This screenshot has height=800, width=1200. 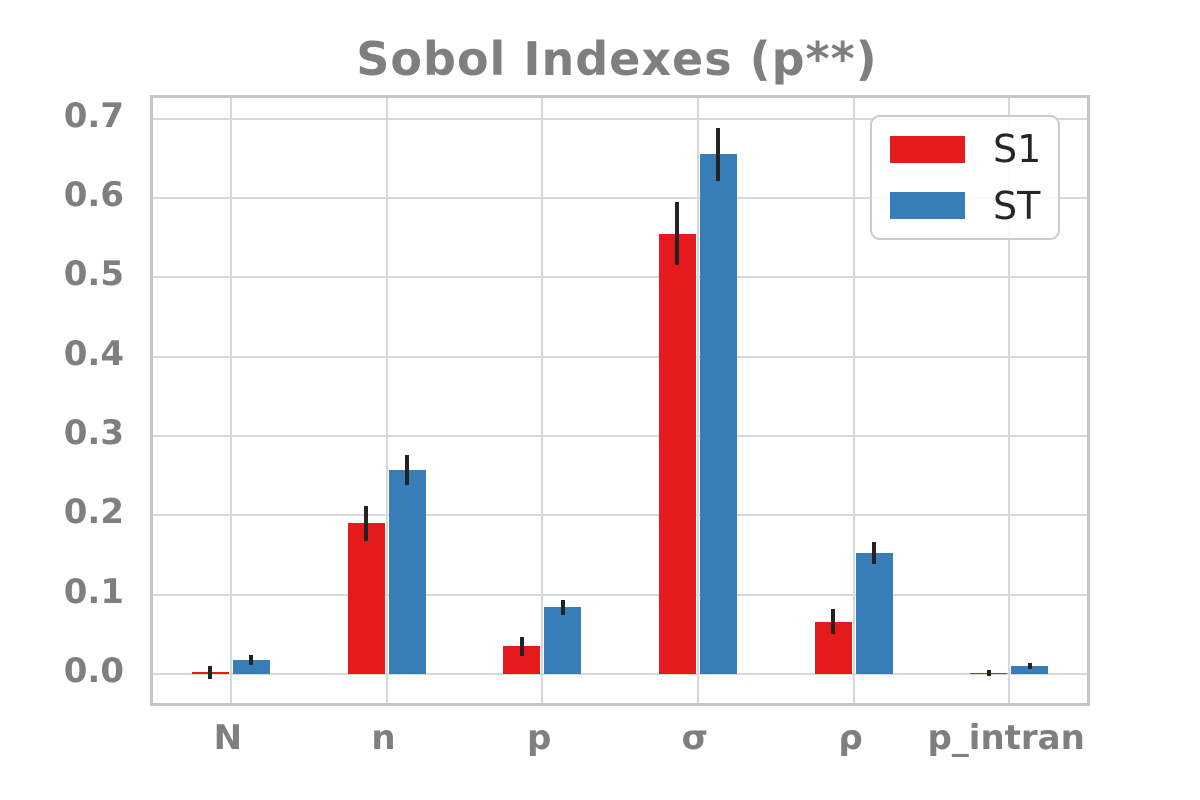 I want to click on errorbar-s1-n, so click(x=366, y=523).